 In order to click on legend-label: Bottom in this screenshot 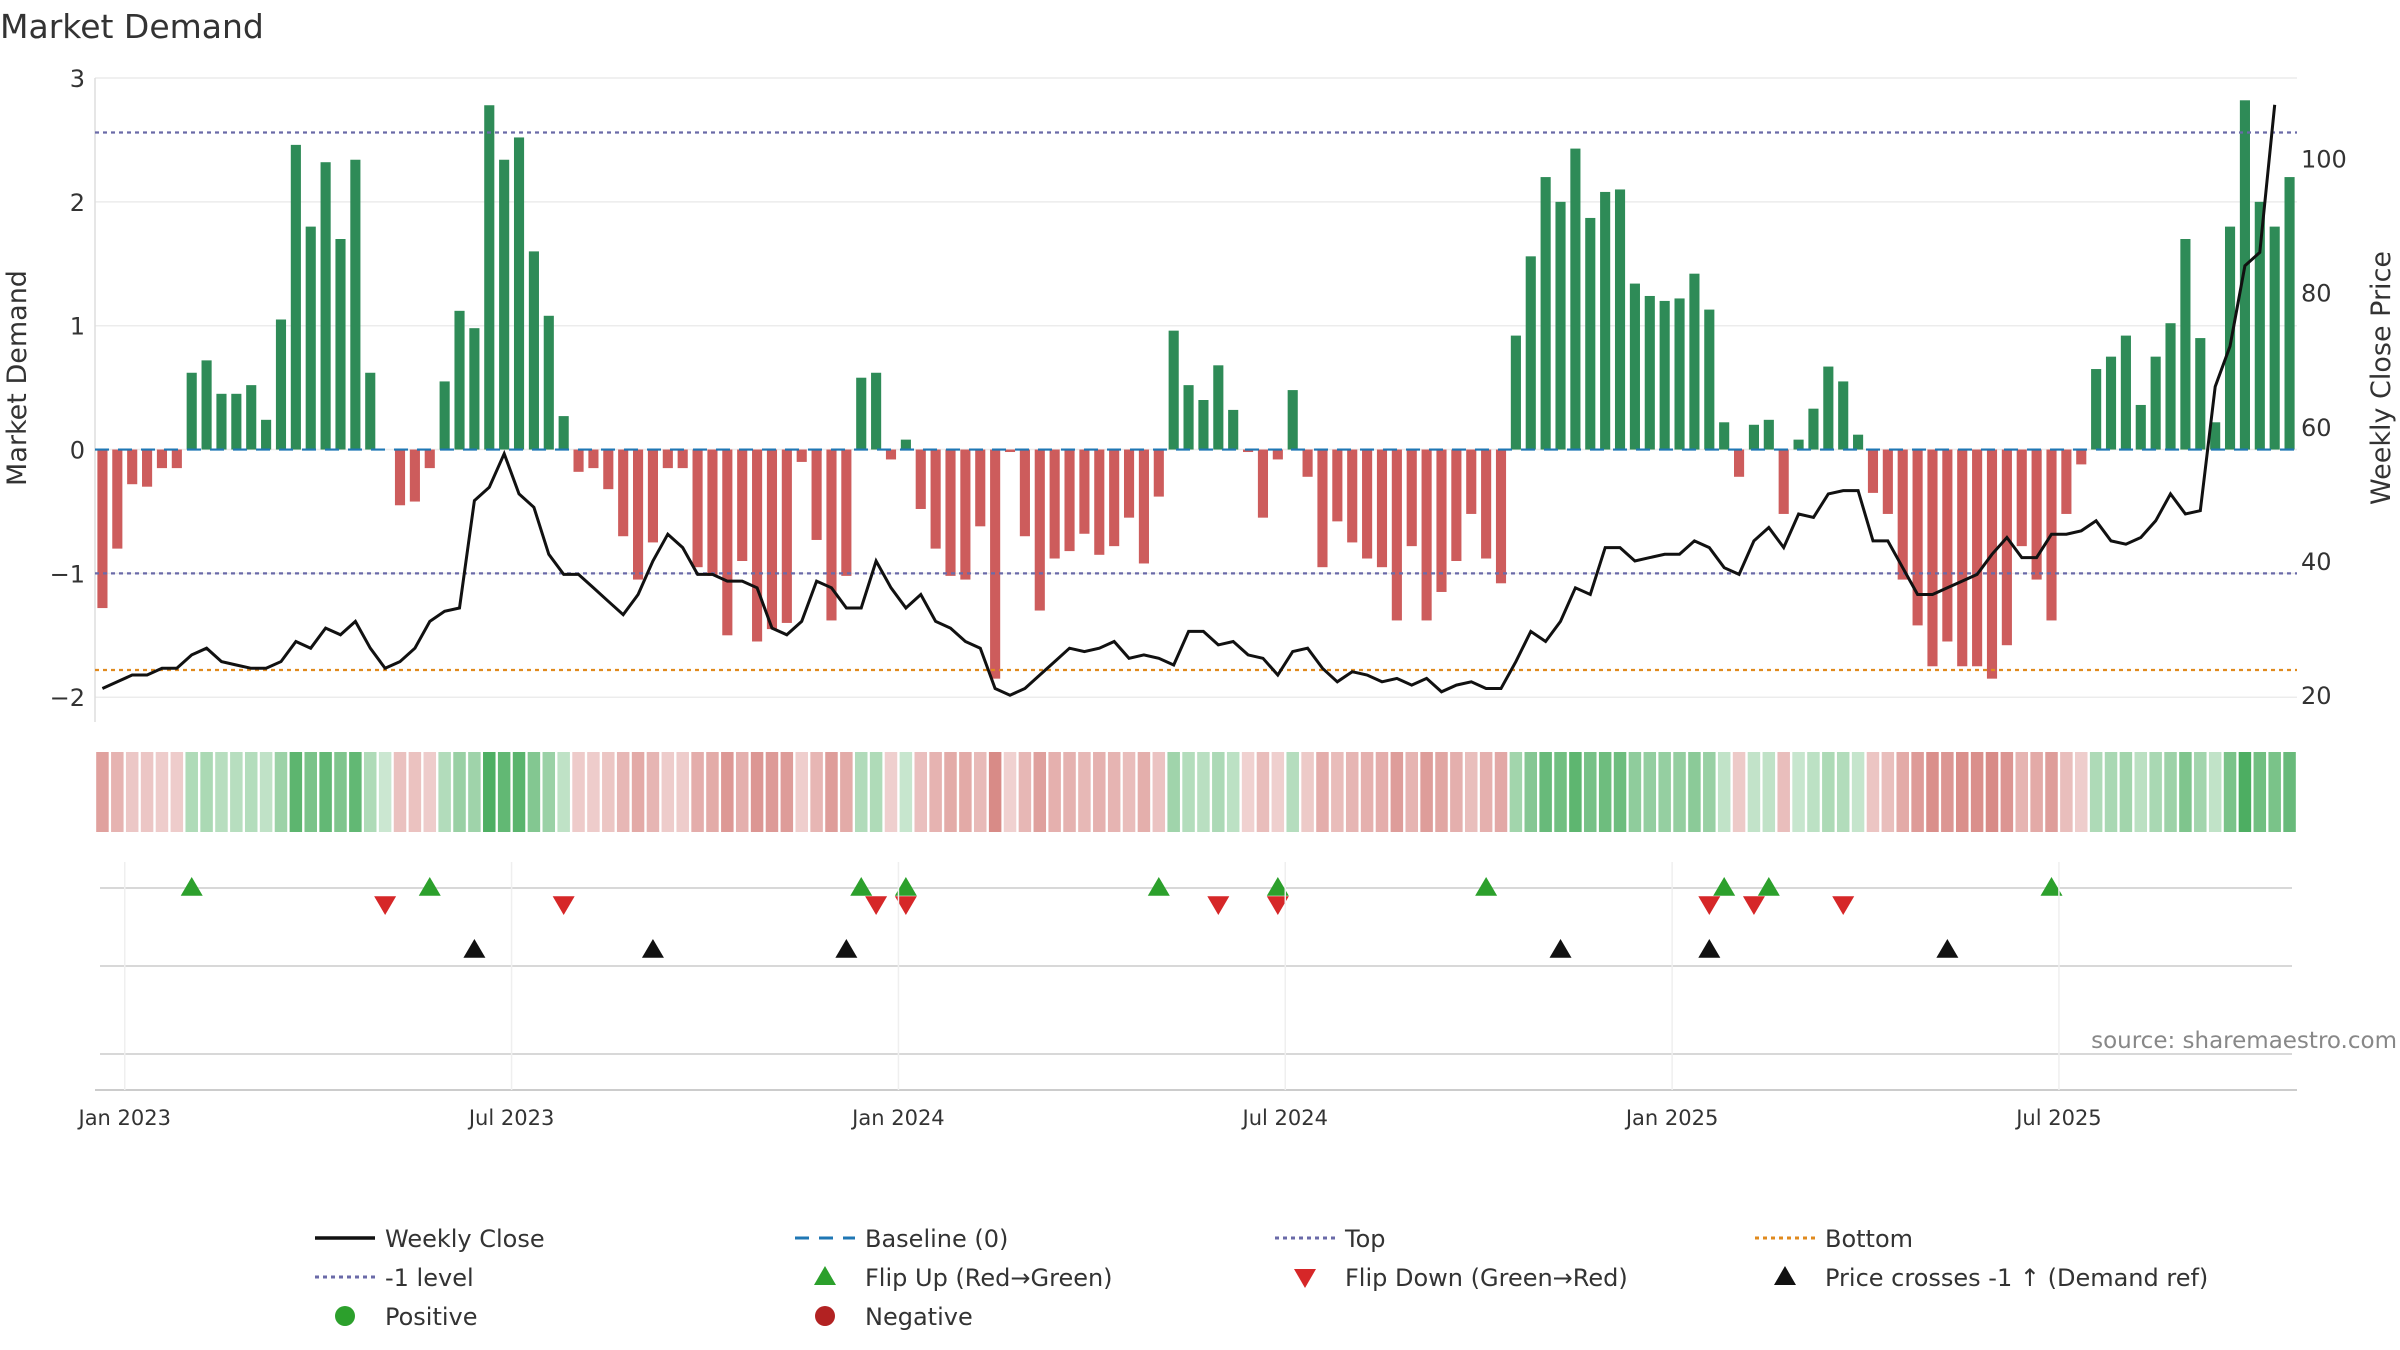, I will do `click(1869, 1239)`.